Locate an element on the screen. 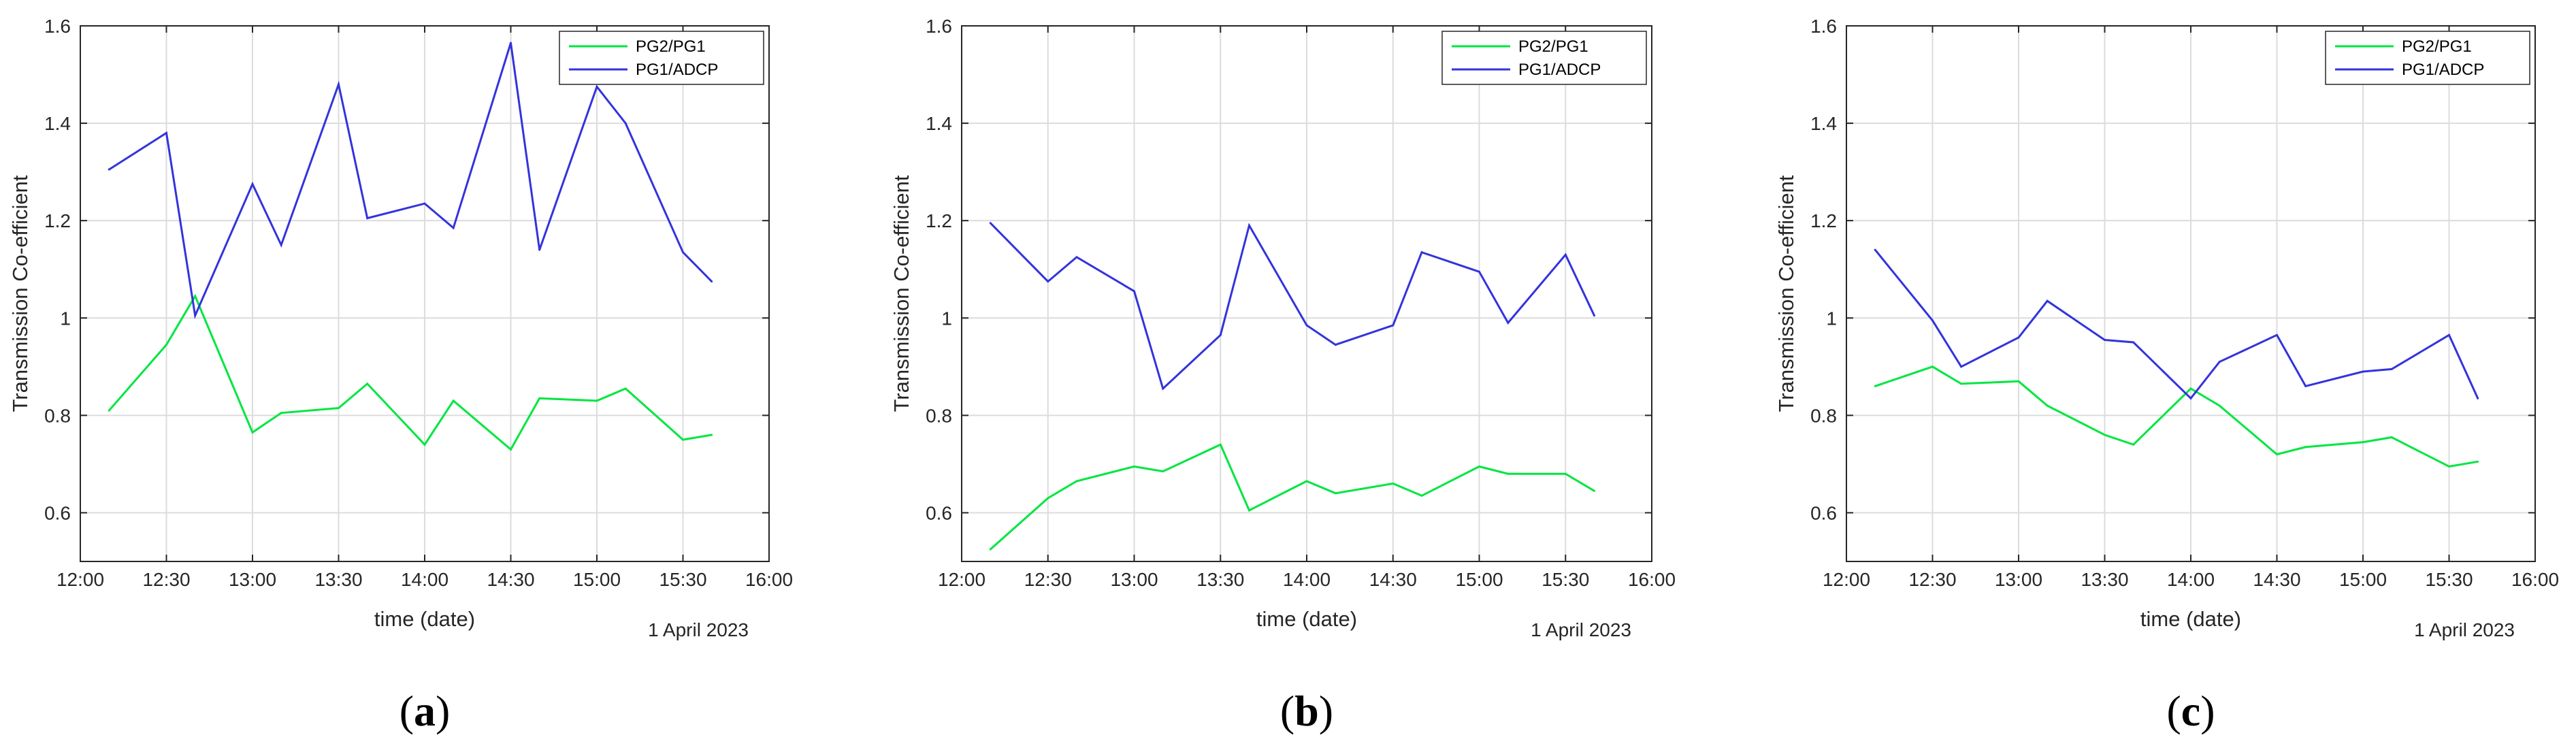  panel-label-letter: c is located at coordinates (2190, 711).